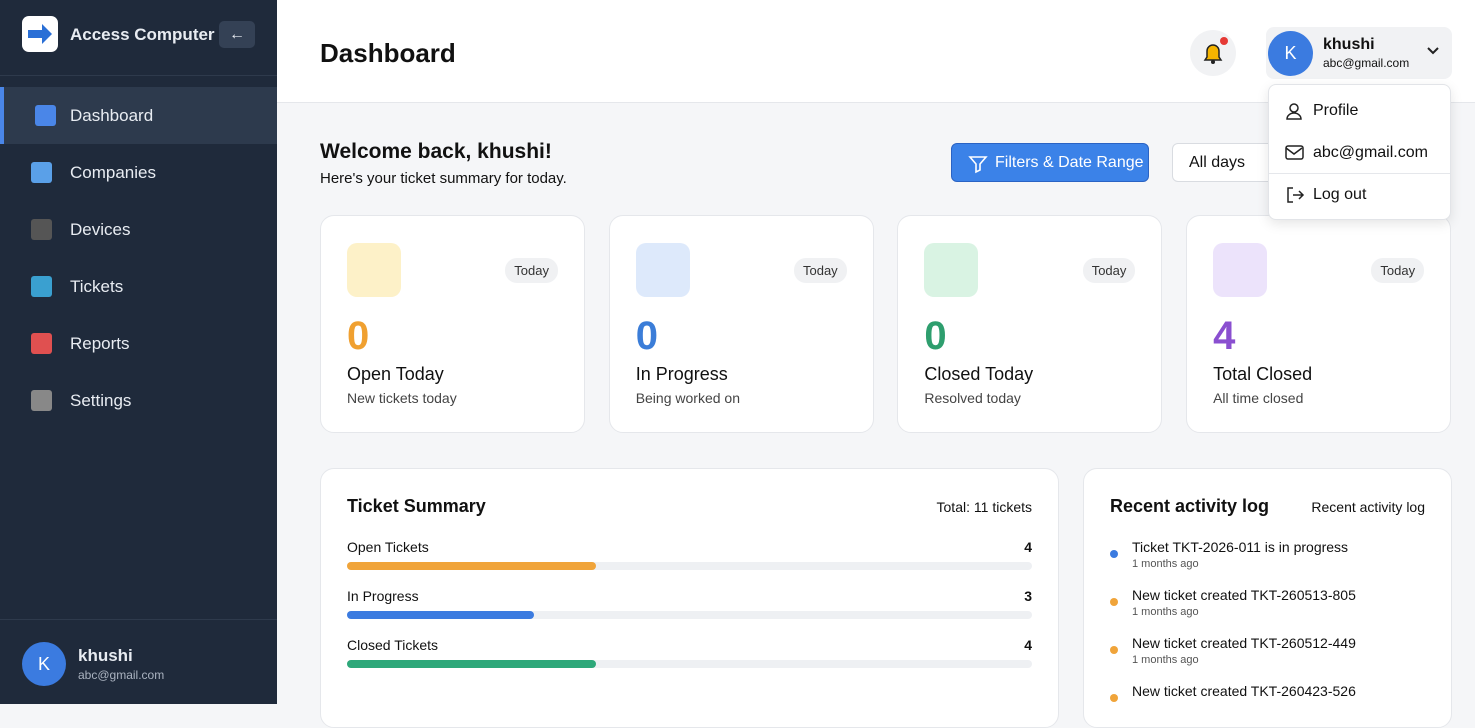 The width and height of the screenshot is (1475, 728). Describe the element at coordinates (1069, 162) in the screenshot. I see `filters-label: Filters & Date Range` at that location.